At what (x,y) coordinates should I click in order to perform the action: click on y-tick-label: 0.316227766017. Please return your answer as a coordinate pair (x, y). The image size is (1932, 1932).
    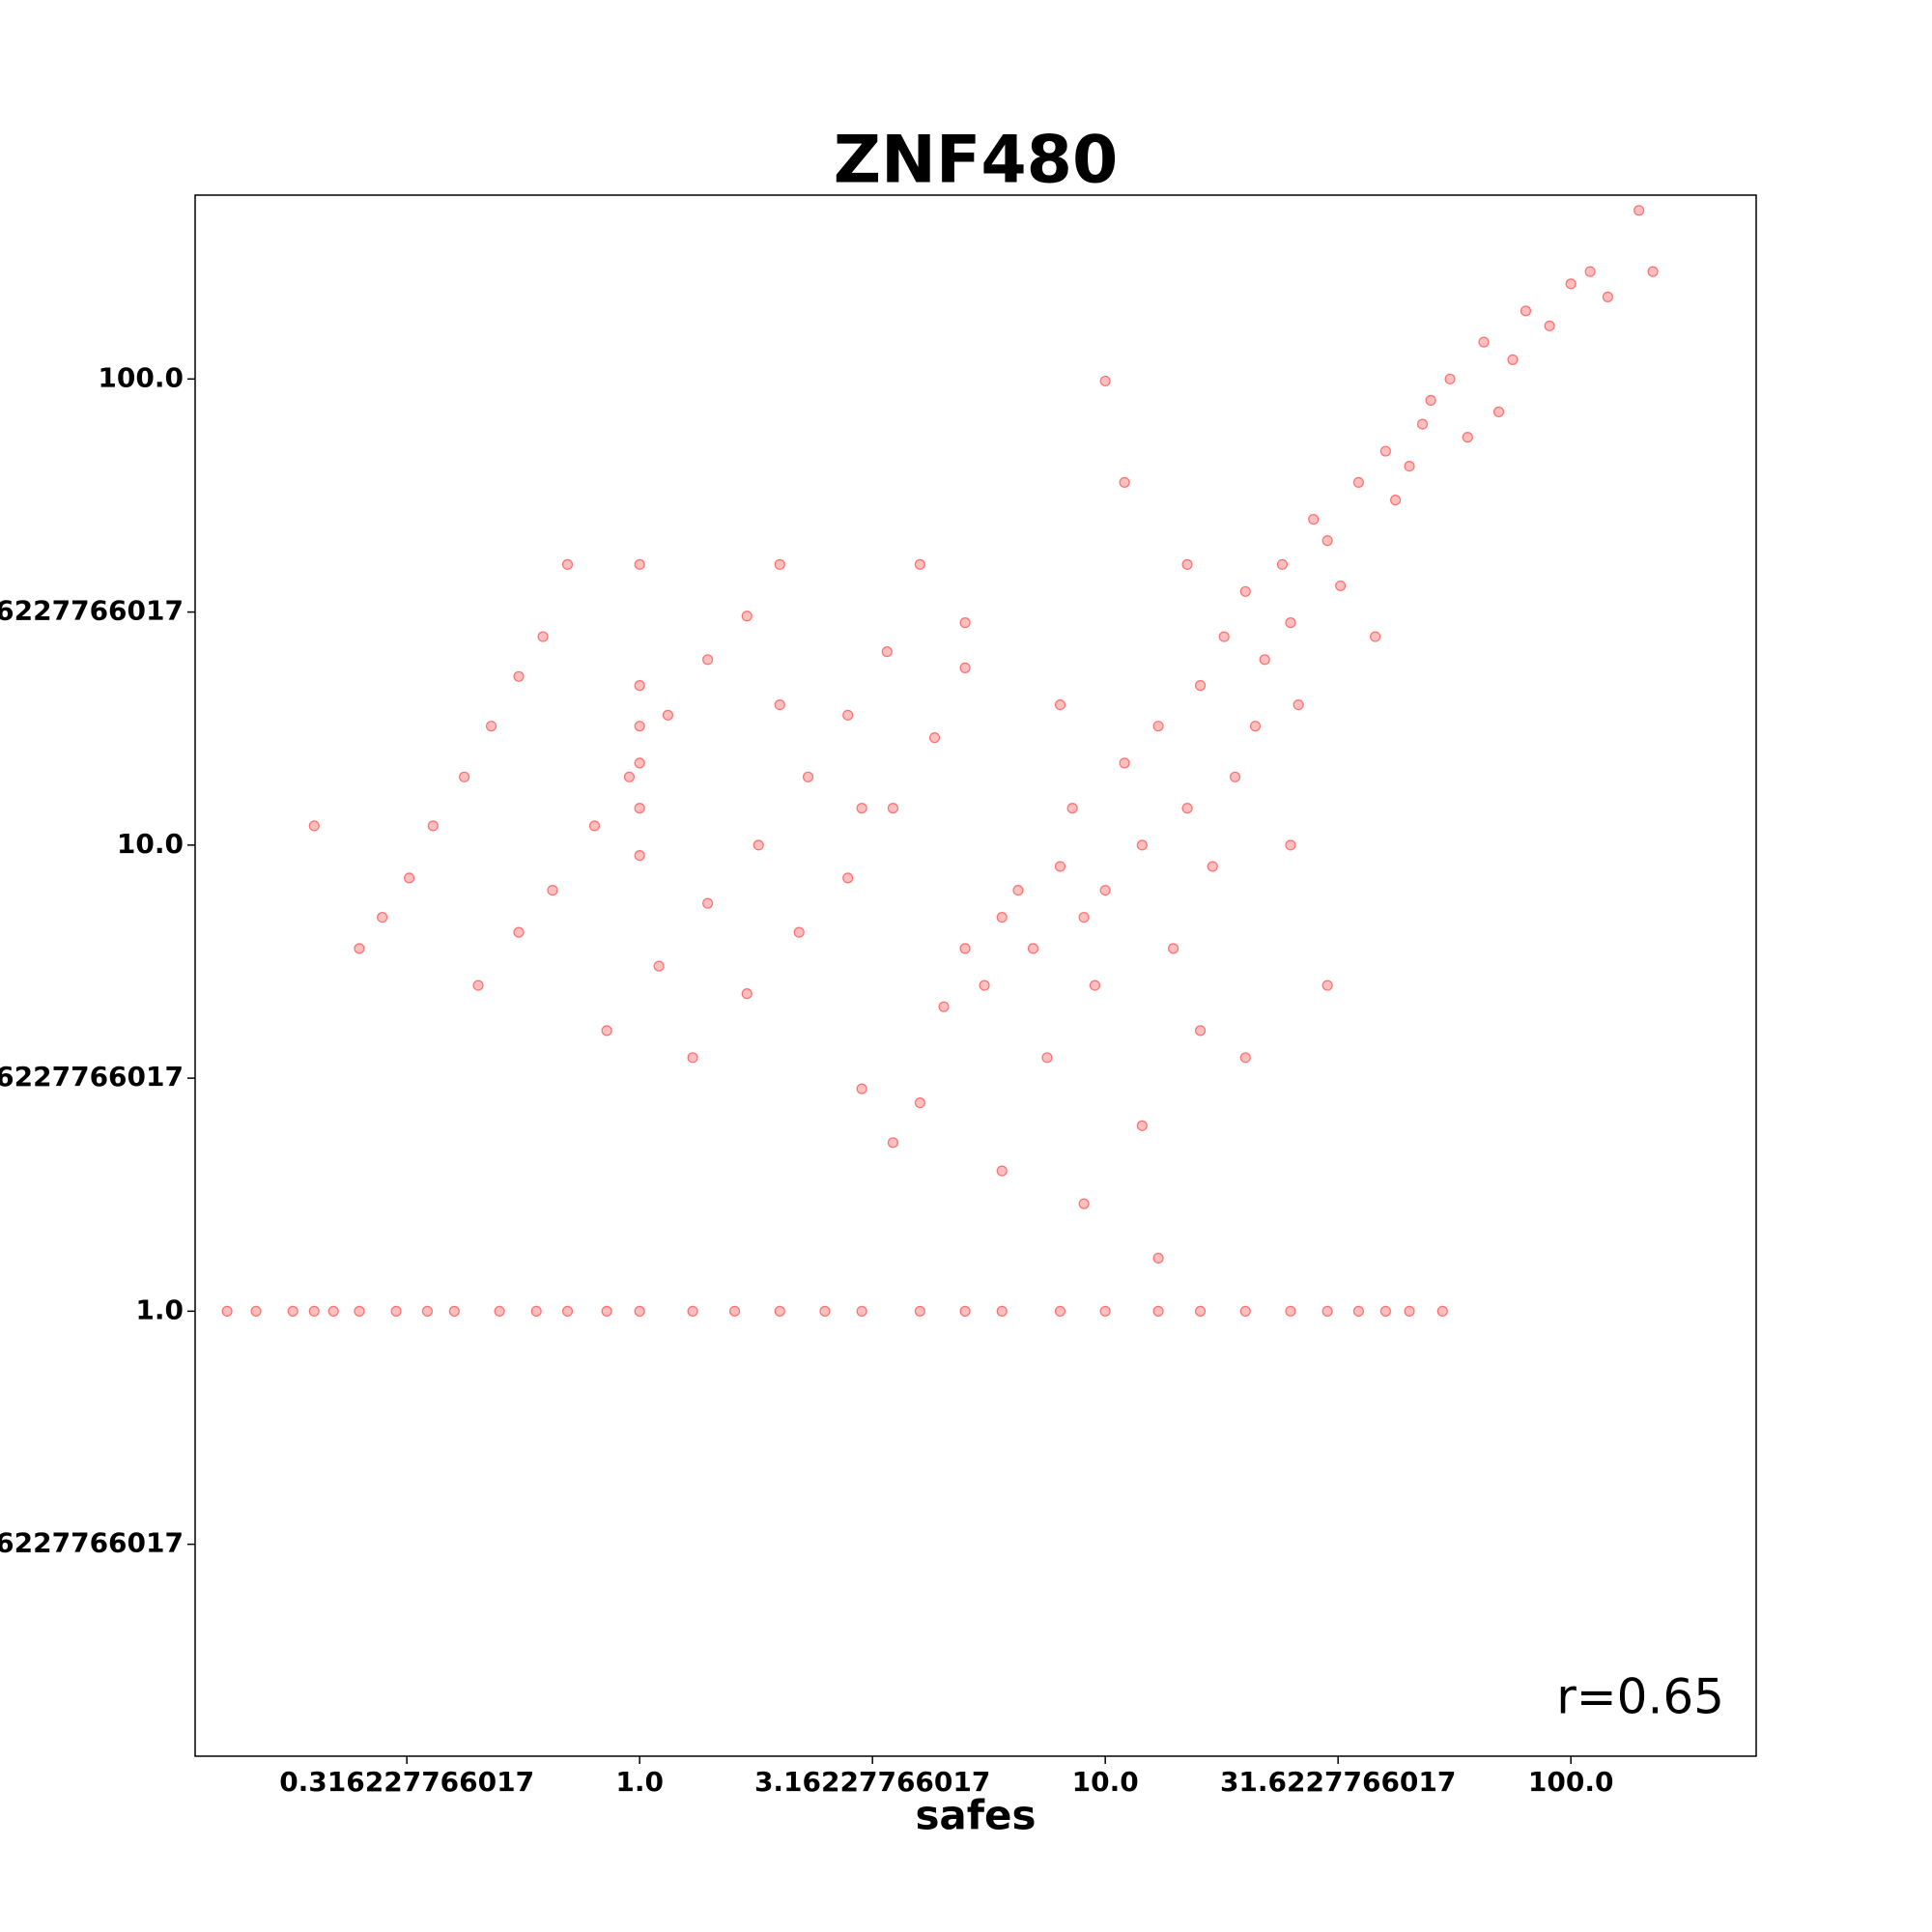
    Looking at the image, I should click on (92, 1543).